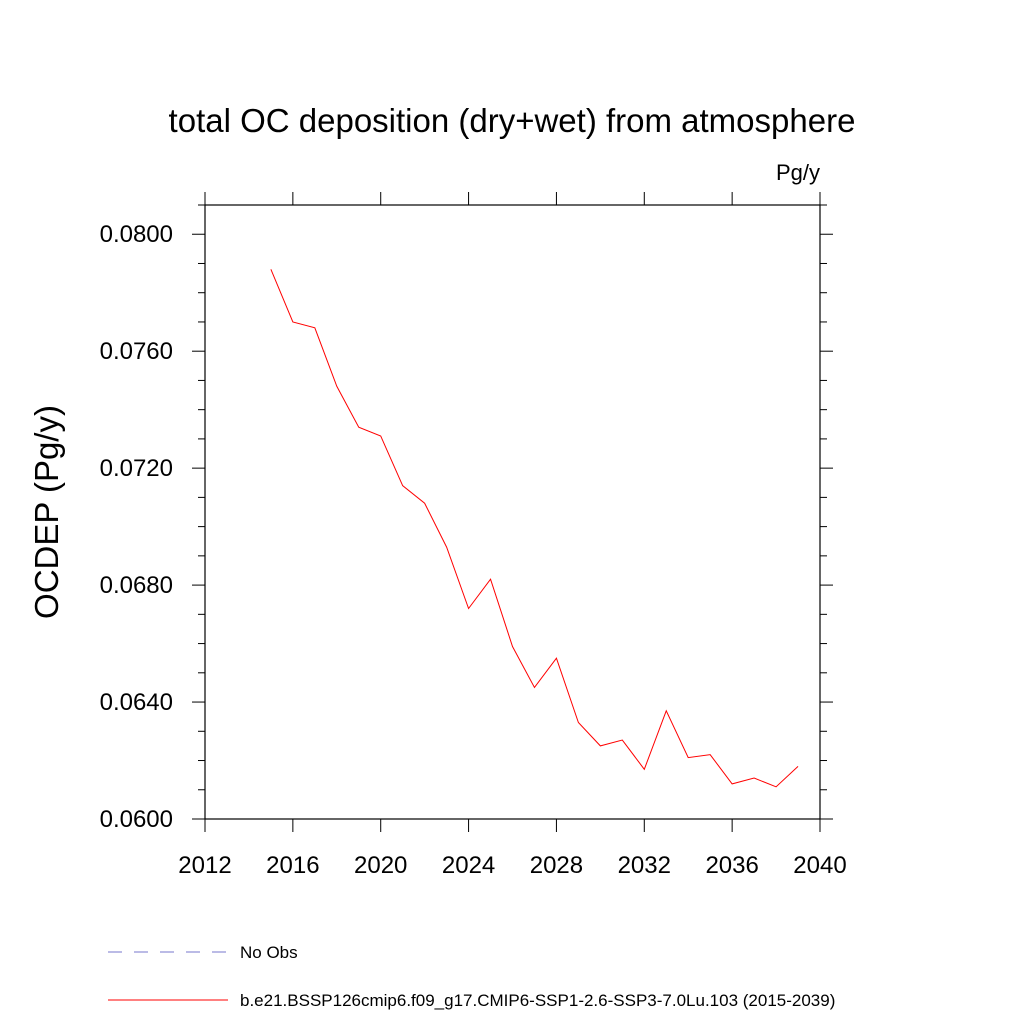 The height and width of the screenshot is (1024, 1024). Describe the element at coordinates (292, 865) in the screenshot. I see `x-tick-label: 2016` at that location.